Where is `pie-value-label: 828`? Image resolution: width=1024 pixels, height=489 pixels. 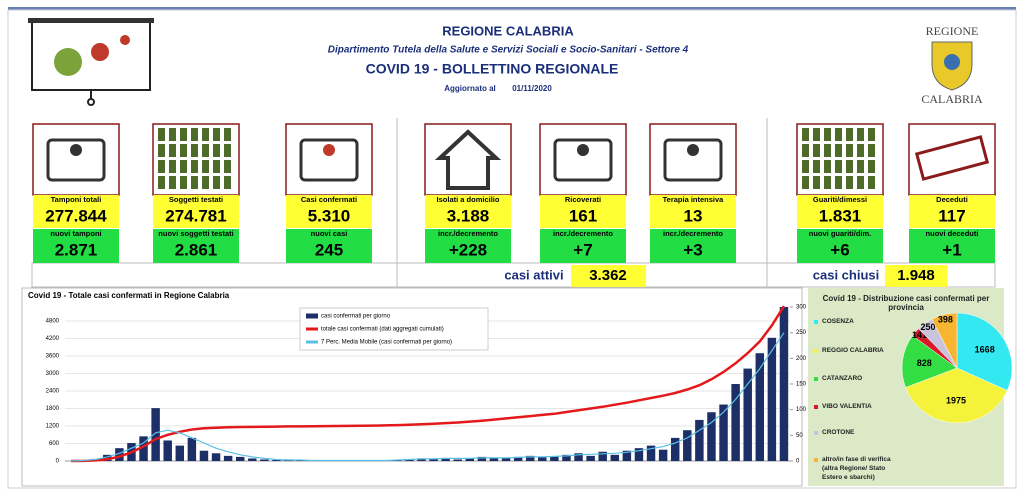
pie-value-label: 828 is located at coordinates (924, 363).